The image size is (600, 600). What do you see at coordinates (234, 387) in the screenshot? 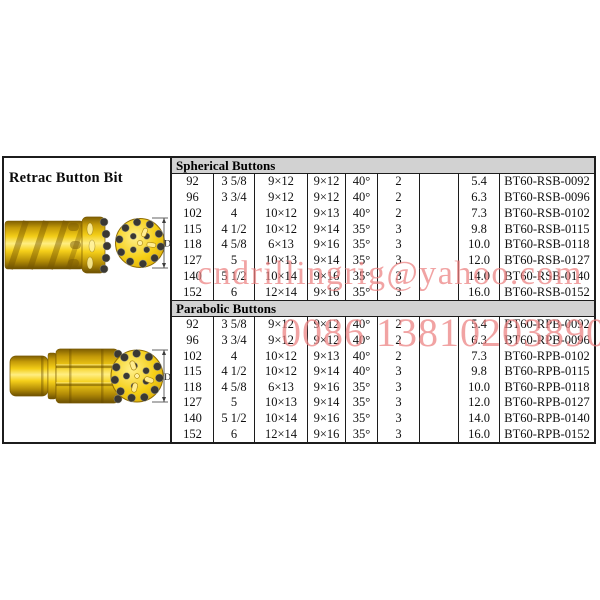
I see `table-cell: 4 5/8` at bounding box center [234, 387].